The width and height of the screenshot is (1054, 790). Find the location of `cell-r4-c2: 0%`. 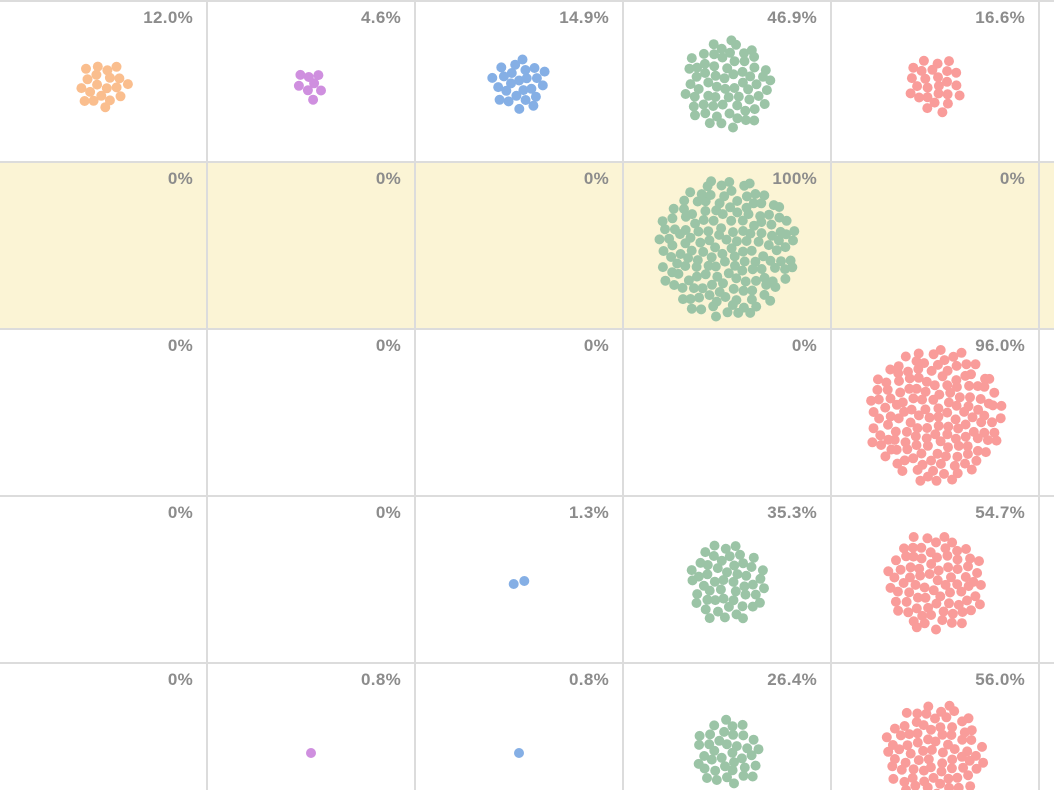

cell-r4-c2: 0% is located at coordinates (311, 579).